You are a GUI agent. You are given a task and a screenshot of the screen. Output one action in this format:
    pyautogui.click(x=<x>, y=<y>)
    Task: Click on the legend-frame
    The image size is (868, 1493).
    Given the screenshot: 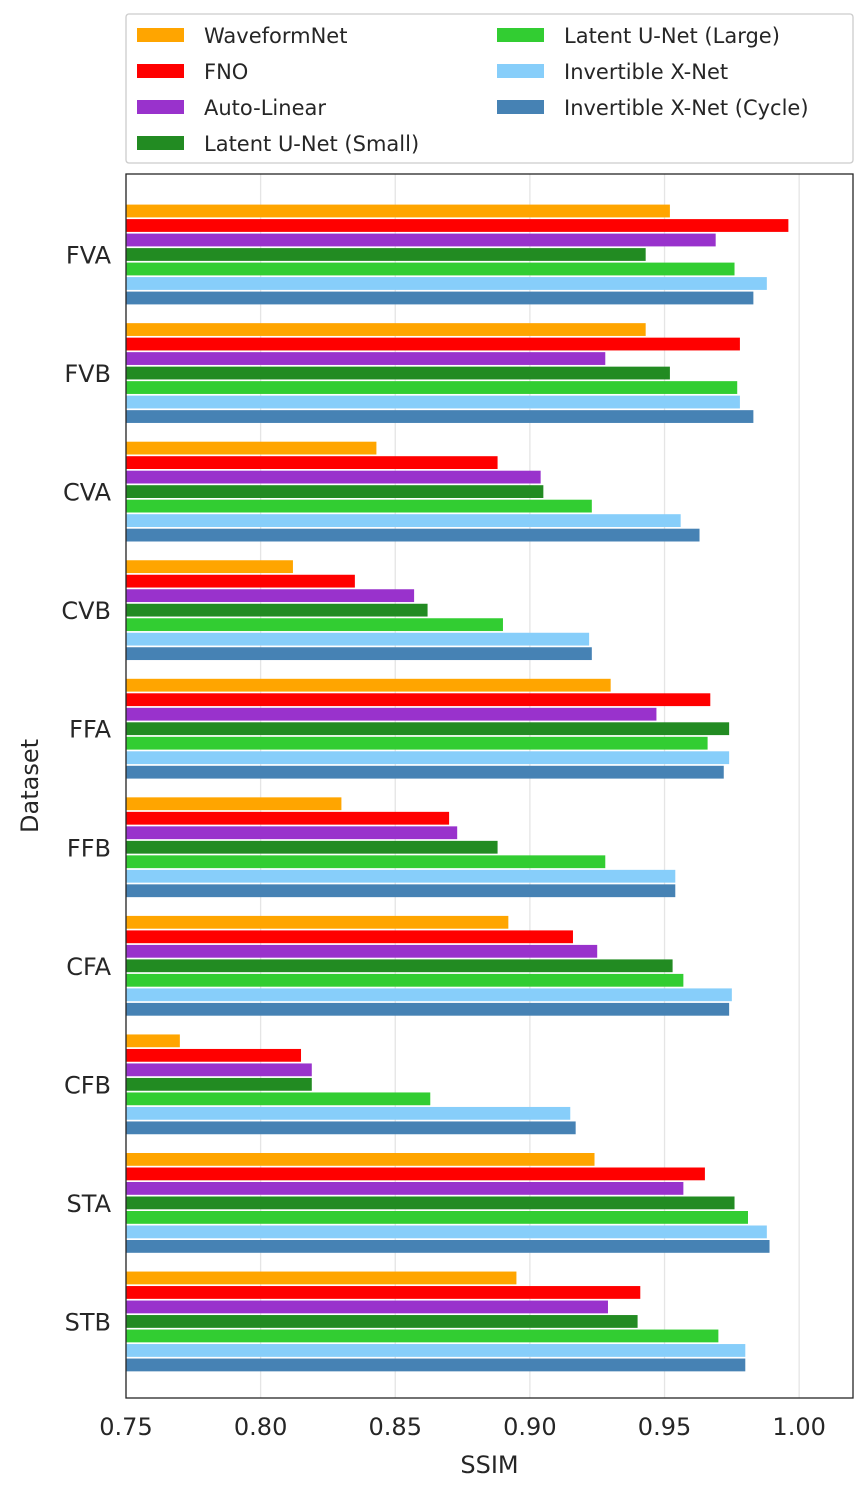 What is the action you would take?
    pyautogui.click(x=489, y=88)
    